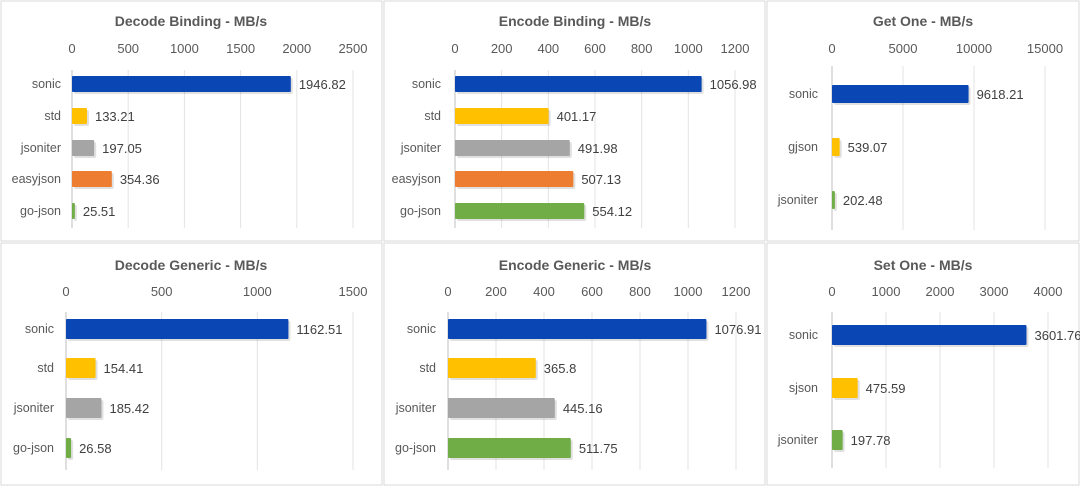 The image size is (1080, 486). I want to click on x-tick-label: 400, so click(548, 48).